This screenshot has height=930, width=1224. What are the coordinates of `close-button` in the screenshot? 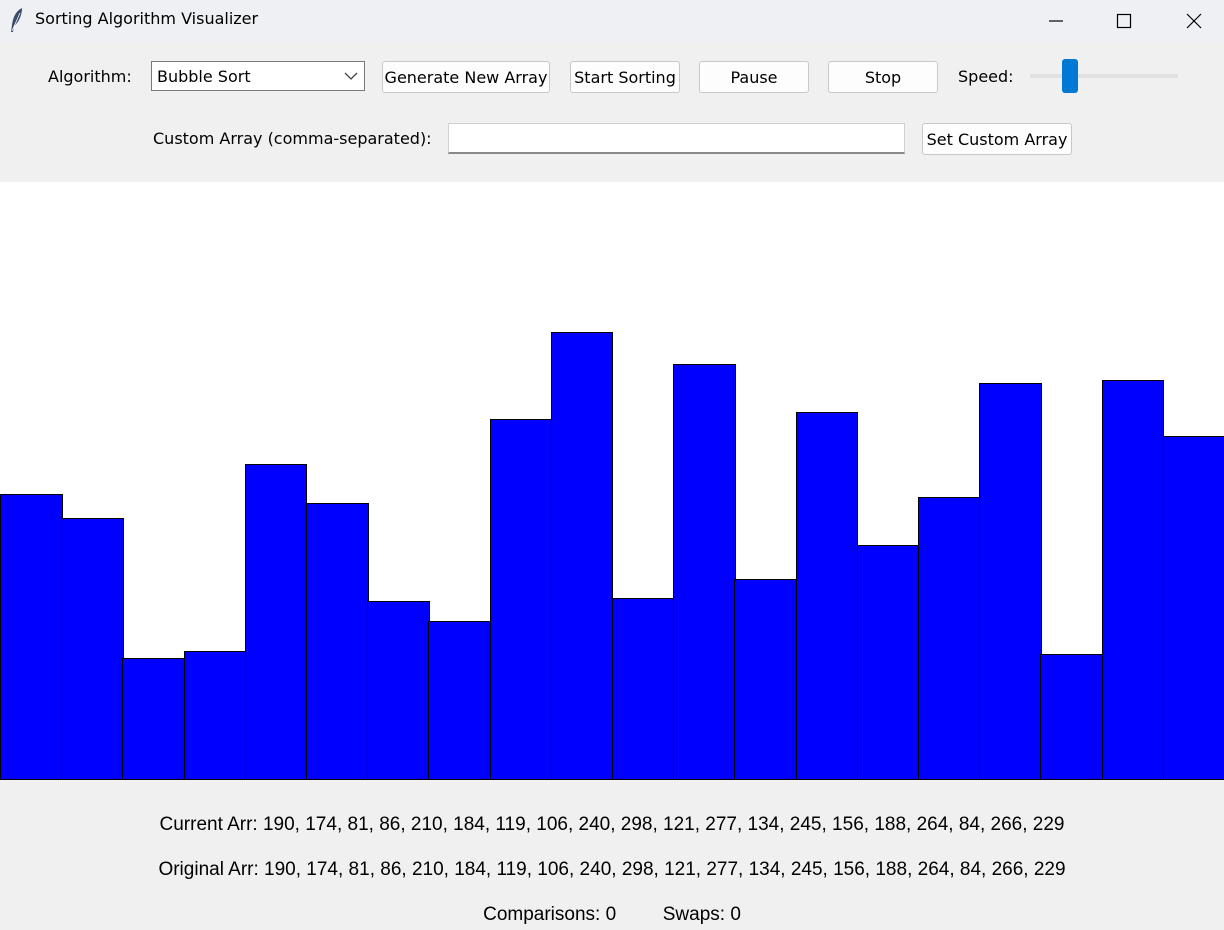 It's located at (1192, 21).